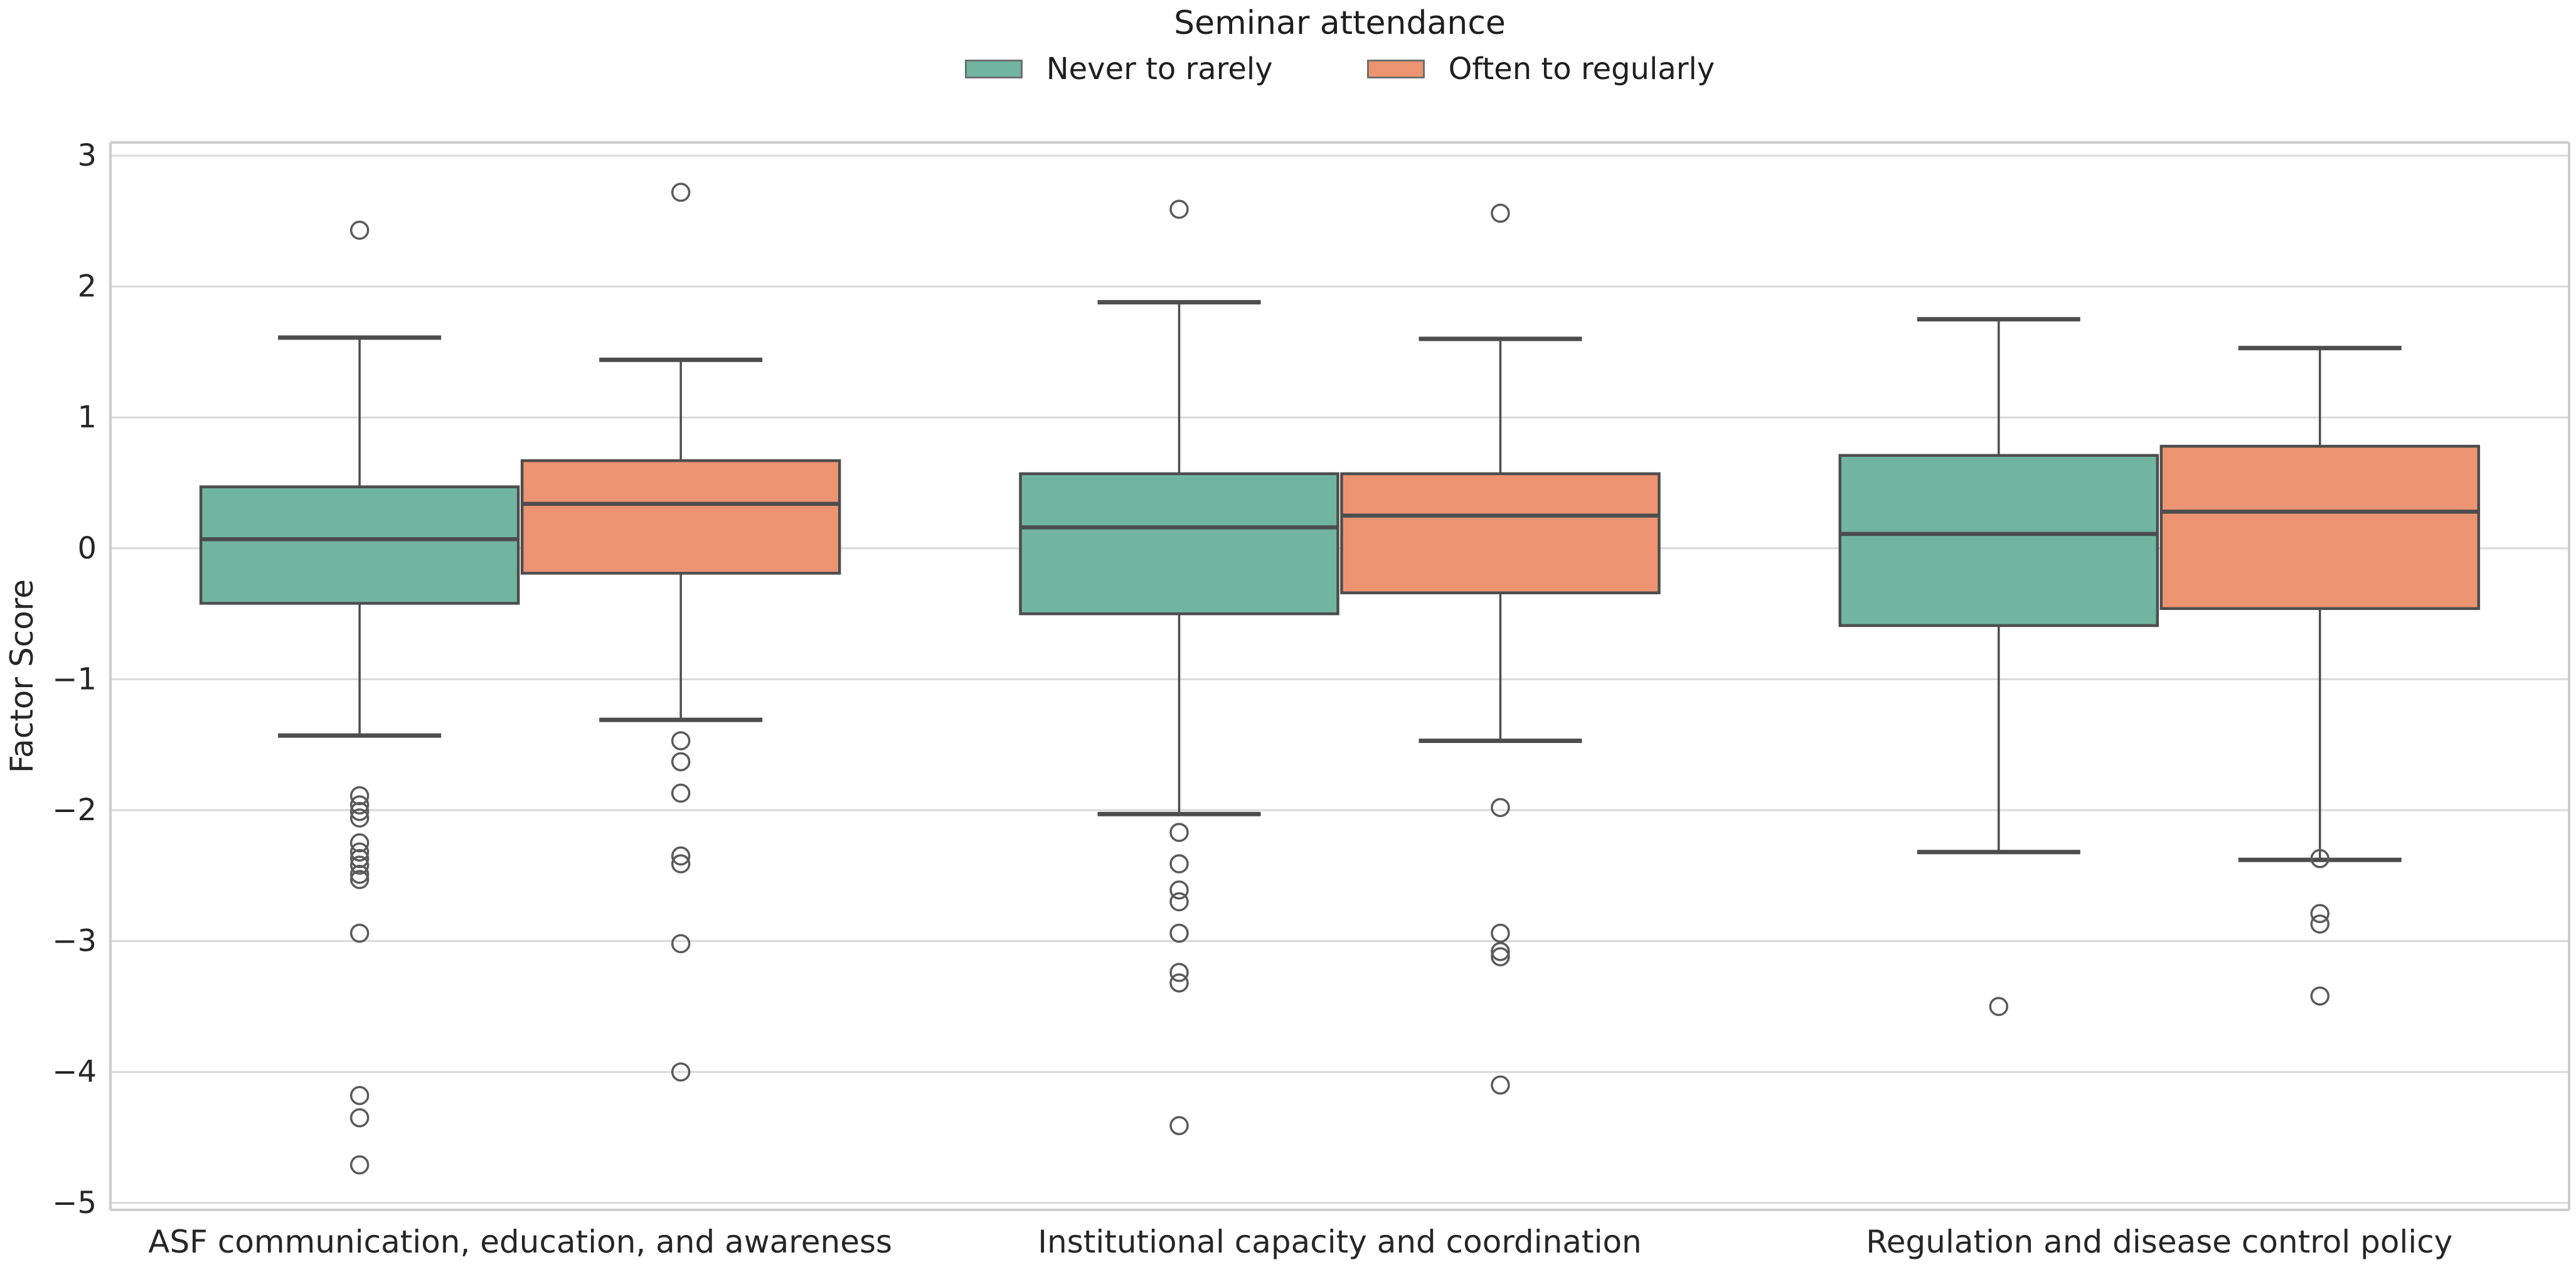 This screenshot has width=2576, height=1267. What do you see at coordinates (87, 417) in the screenshot?
I see `y-tick-label: 1` at bounding box center [87, 417].